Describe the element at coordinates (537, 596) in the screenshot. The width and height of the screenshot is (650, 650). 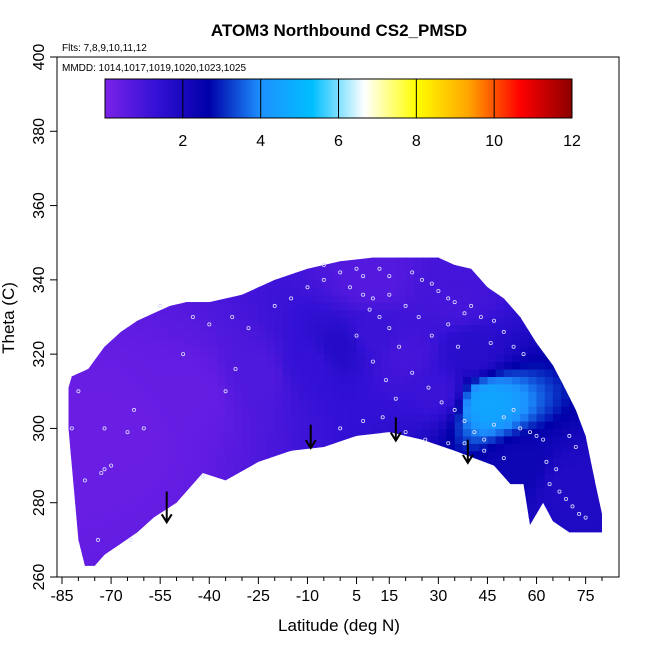
I see `x-tick-label: 60` at that location.